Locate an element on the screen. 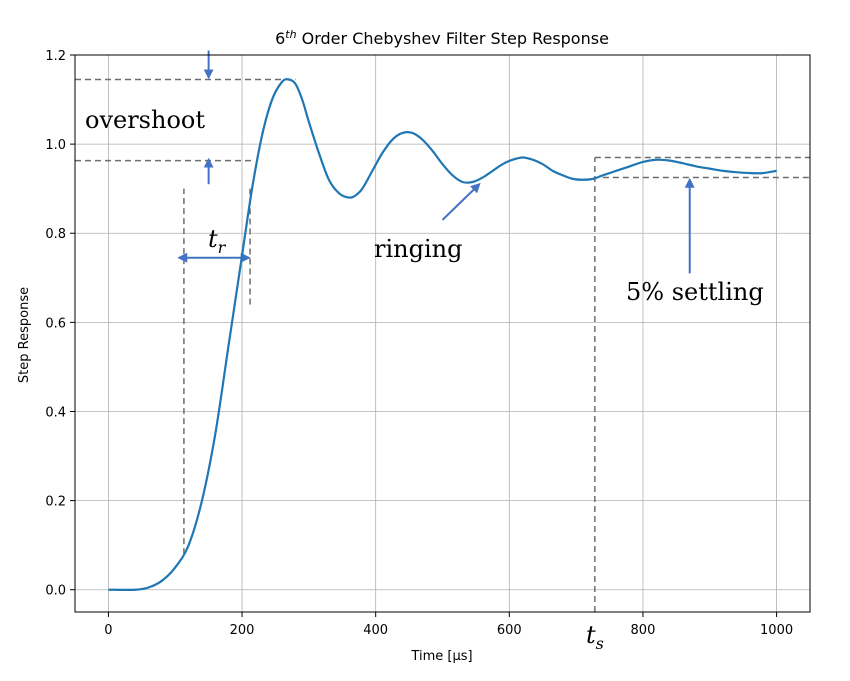 Image resolution: width=850 pixels, height=681 pixels. settling-label: 5% settling is located at coordinates (695, 292).